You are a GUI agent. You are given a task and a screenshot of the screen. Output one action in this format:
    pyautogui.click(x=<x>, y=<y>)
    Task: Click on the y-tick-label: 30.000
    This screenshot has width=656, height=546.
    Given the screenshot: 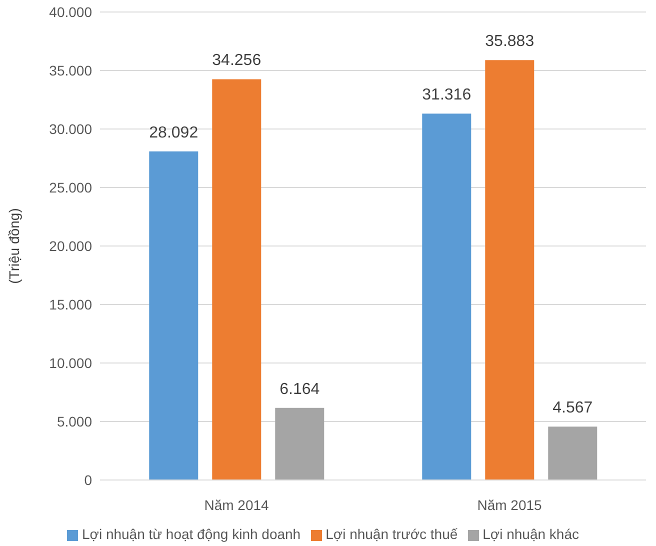 What is the action you would take?
    pyautogui.click(x=70, y=128)
    